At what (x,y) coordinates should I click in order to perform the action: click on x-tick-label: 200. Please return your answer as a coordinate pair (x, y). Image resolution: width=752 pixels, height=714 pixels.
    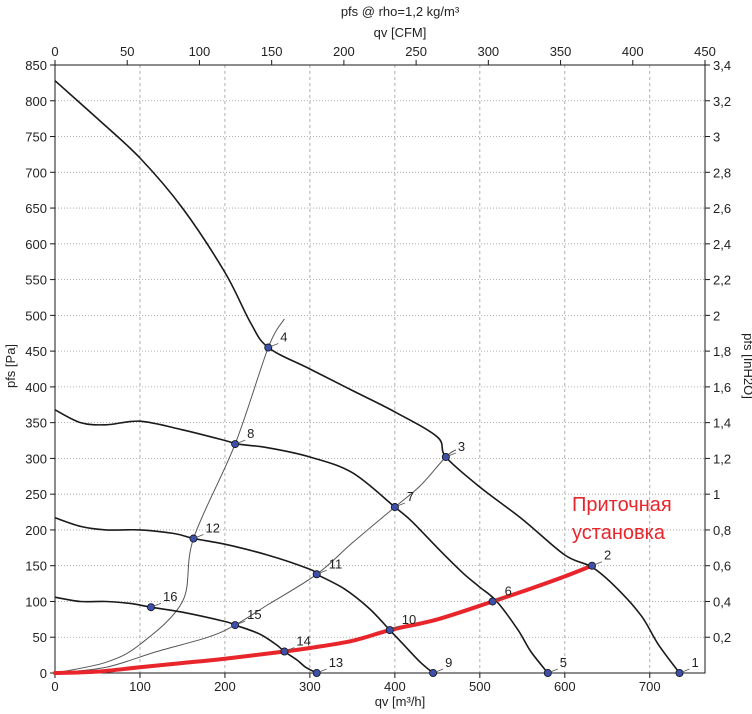
    Looking at the image, I should click on (225, 686).